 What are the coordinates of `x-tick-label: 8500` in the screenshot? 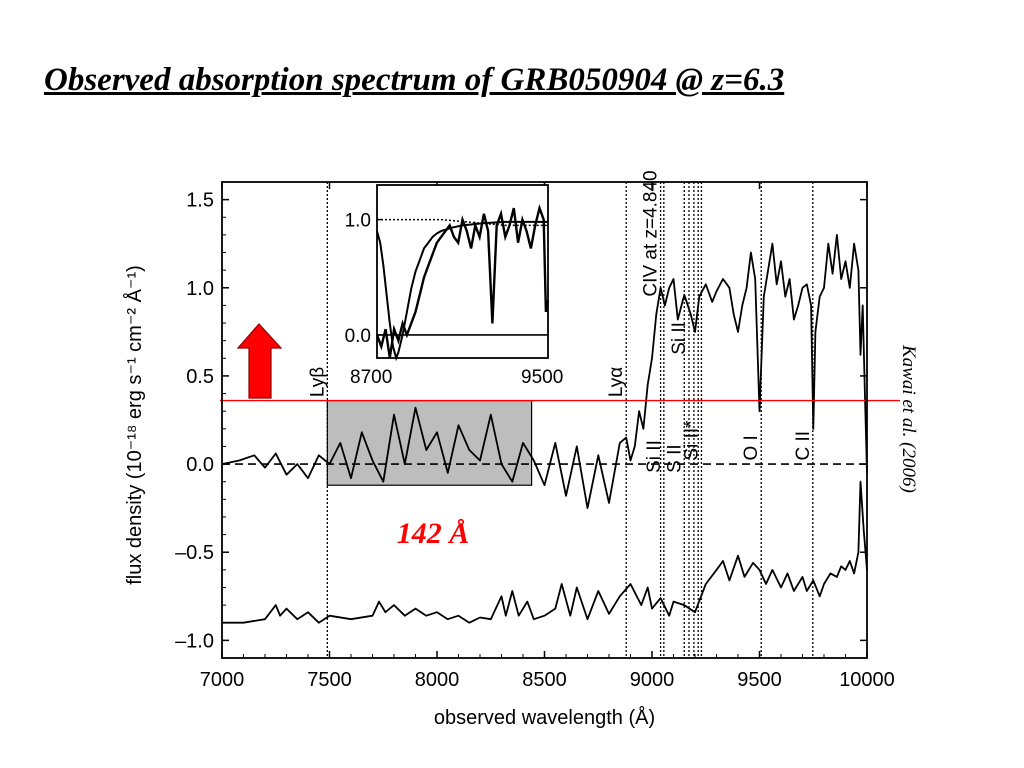 It's located at (544, 680).